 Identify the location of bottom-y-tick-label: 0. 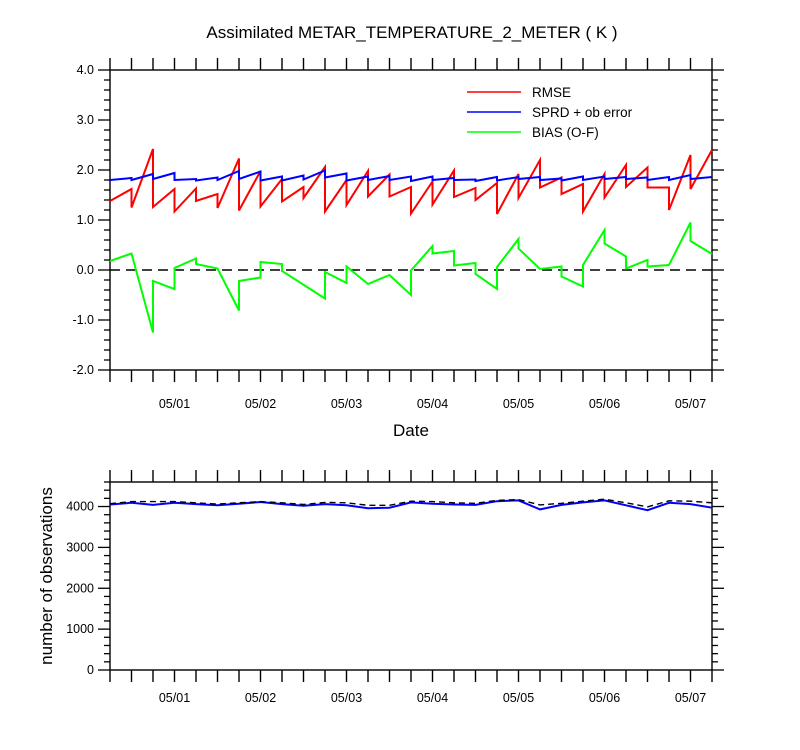
(90, 670).